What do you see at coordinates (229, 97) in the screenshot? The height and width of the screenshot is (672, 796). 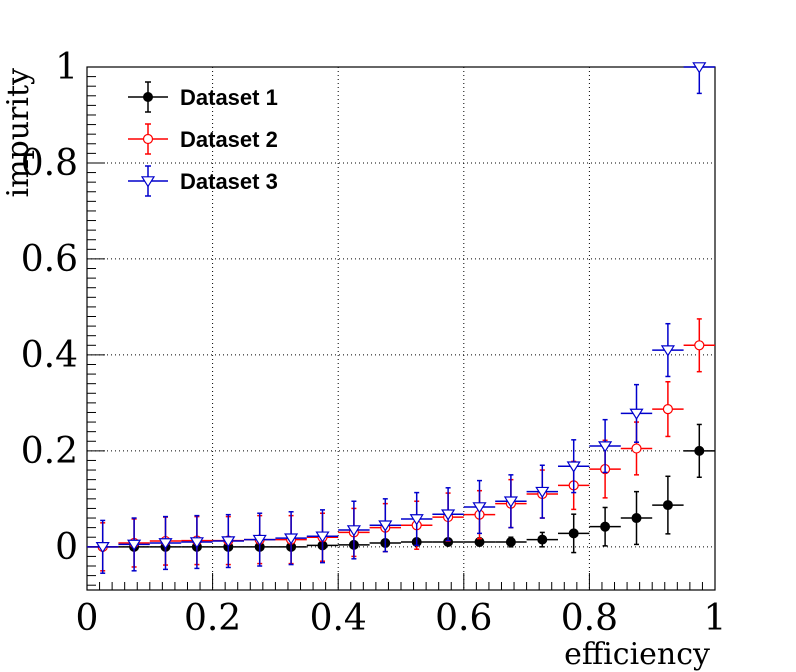 I see `legend-label: Dataset 1` at bounding box center [229, 97].